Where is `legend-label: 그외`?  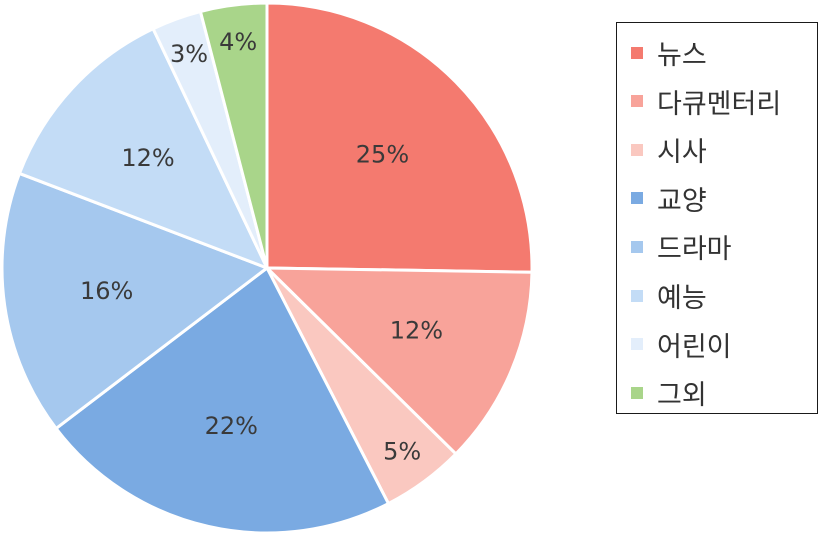 legend-label: 그외 is located at coordinates (682, 396).